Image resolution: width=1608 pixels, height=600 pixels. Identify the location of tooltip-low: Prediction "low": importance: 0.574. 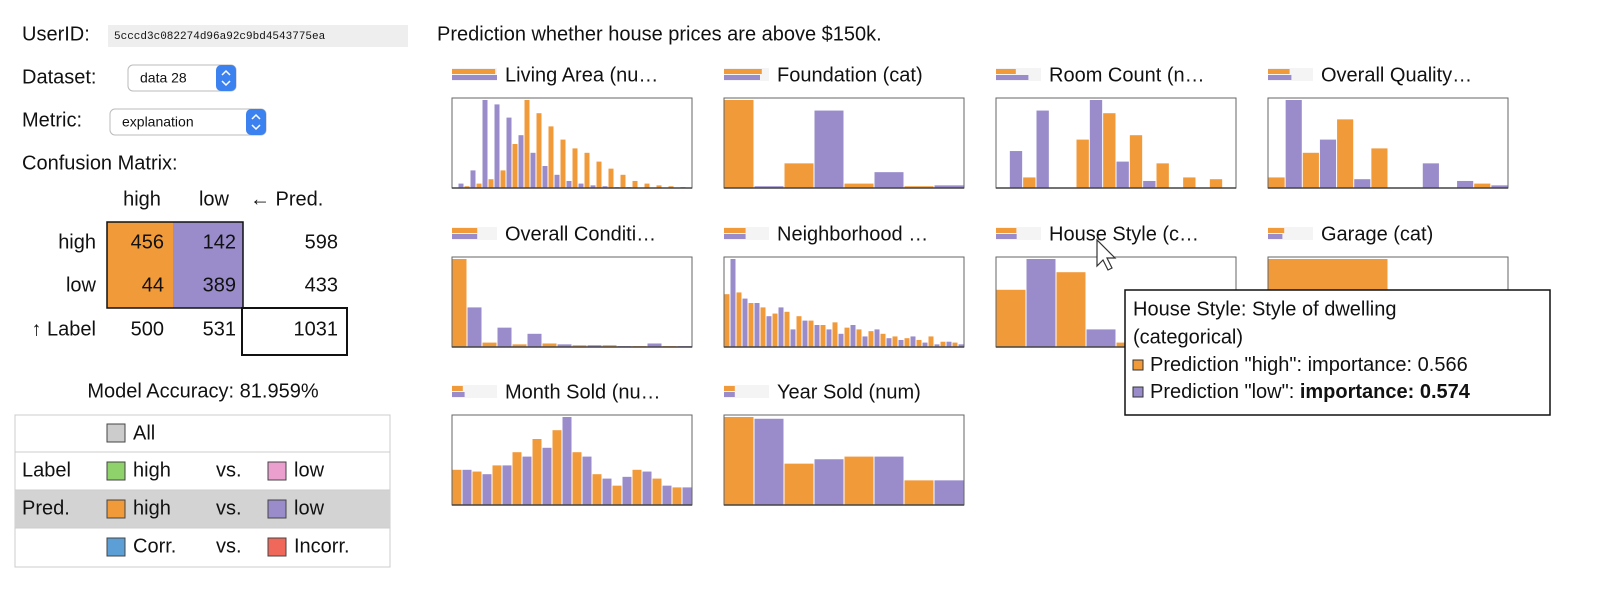
(1310, 392).